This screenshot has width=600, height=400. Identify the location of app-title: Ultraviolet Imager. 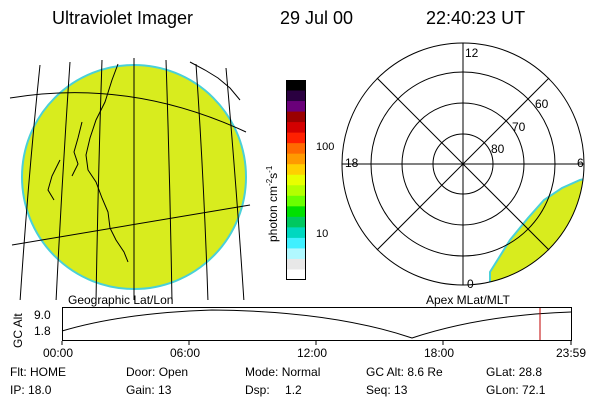
(123, 18).